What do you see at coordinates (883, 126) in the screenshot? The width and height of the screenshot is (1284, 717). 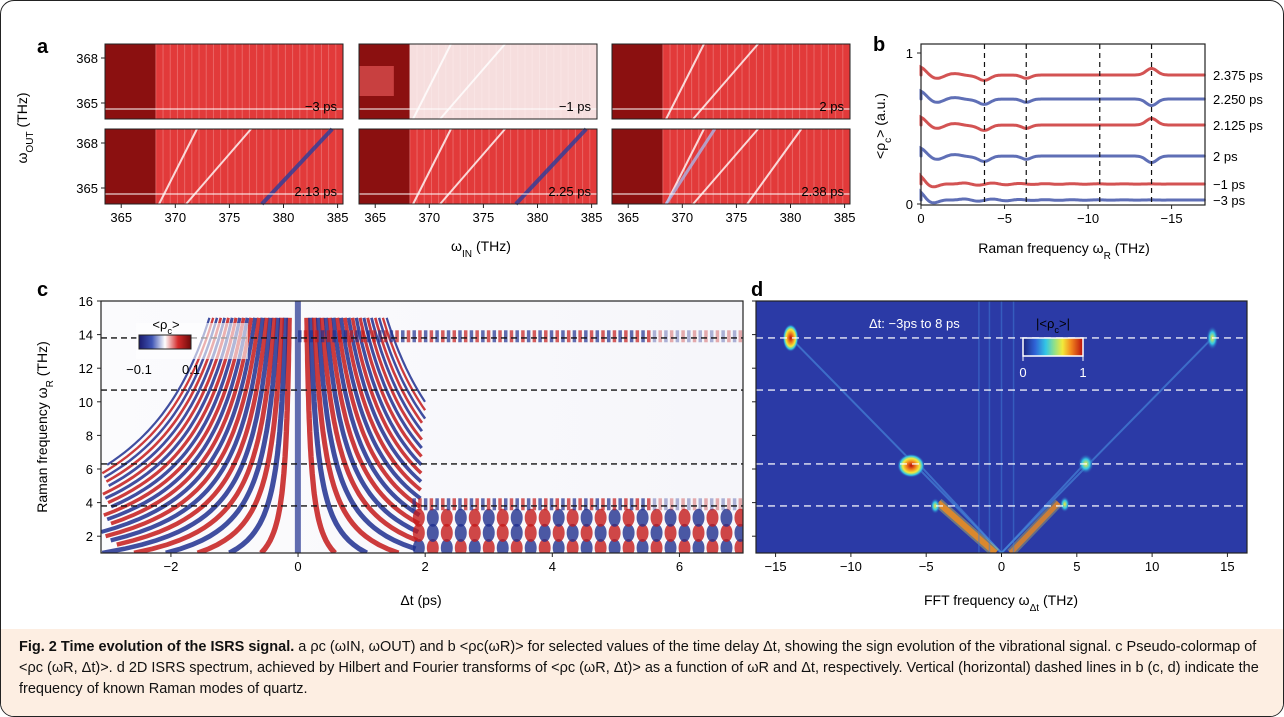 I see `y-axis-label: <ρc> (a.u.)` at bounding box center [883, 126].